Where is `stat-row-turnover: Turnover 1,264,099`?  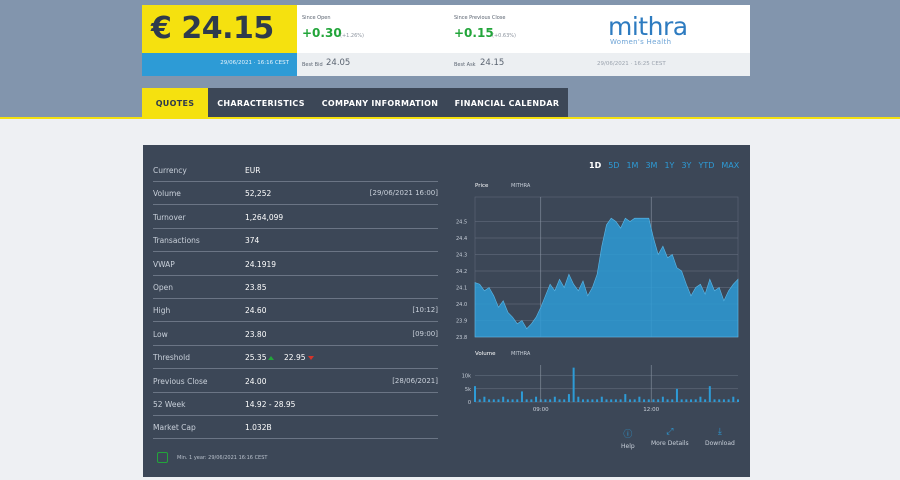
stat-row-turnover: Turnover 1,264,099 is located at coordinates (295, 217).